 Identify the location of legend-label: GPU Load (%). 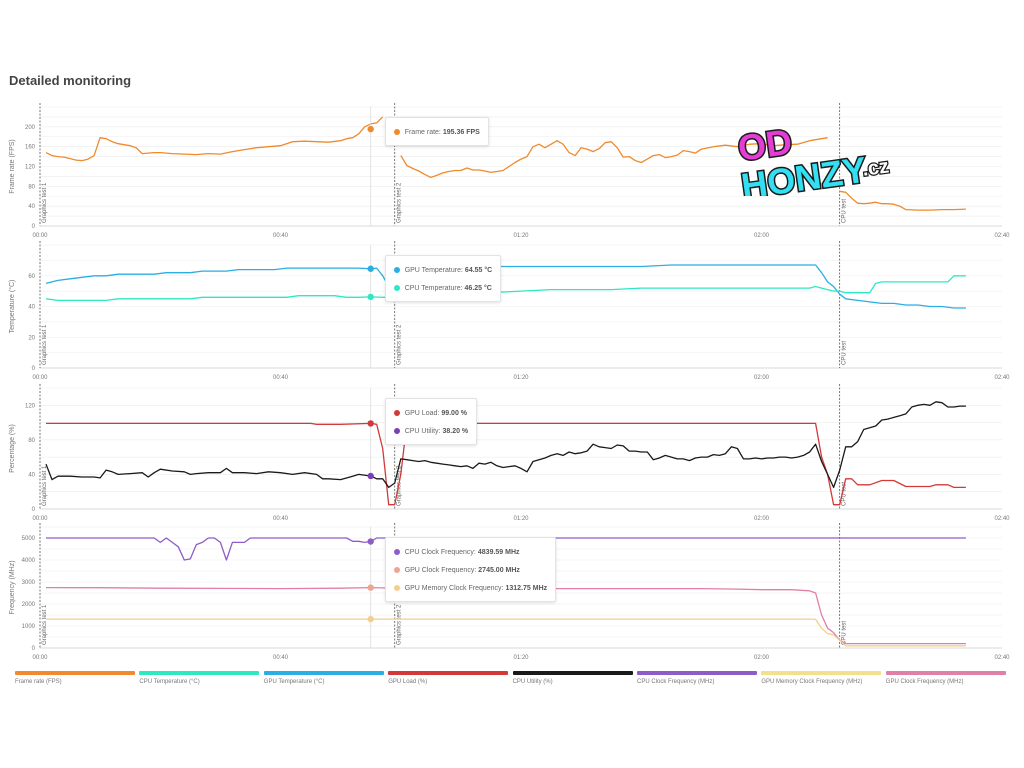
(408, 682).